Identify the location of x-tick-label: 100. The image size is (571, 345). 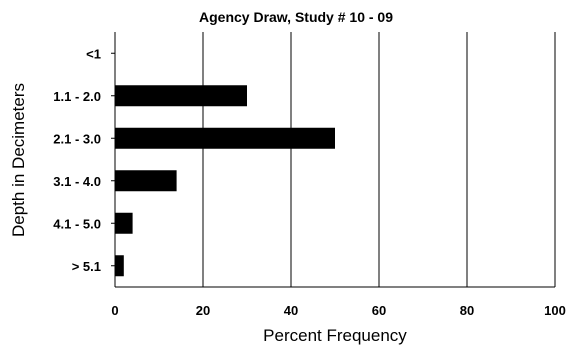
(555, 310).